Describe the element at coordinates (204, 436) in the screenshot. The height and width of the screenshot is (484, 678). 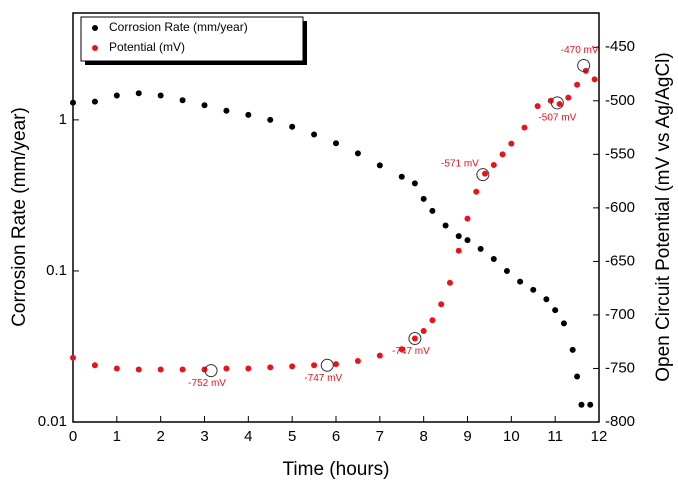
I see `x-tick-label: 3` at that location.